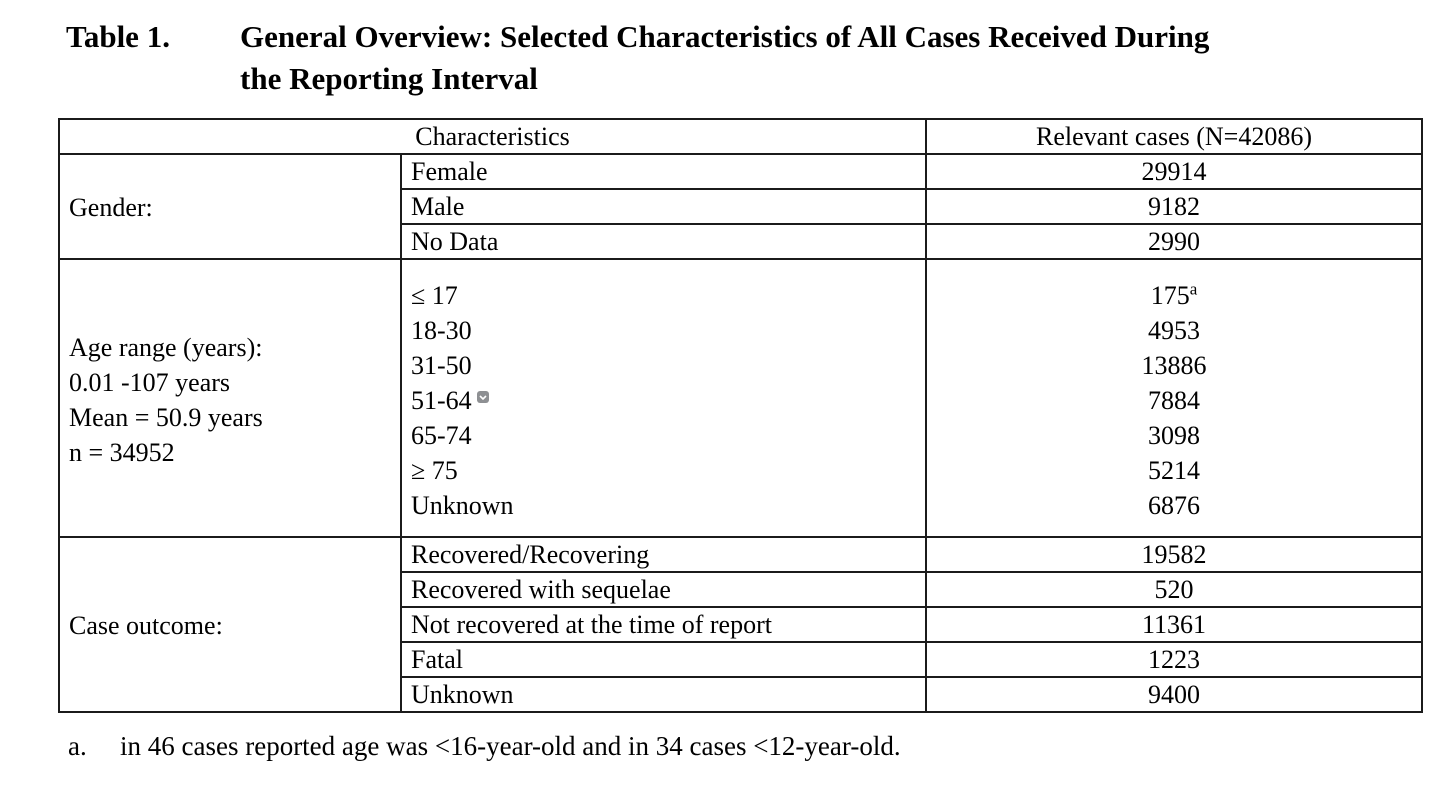  What do you see at coordinates (1174, 589) in the screenshot?
I see `outcome-value: 520` at bounding box center [1174, 589].